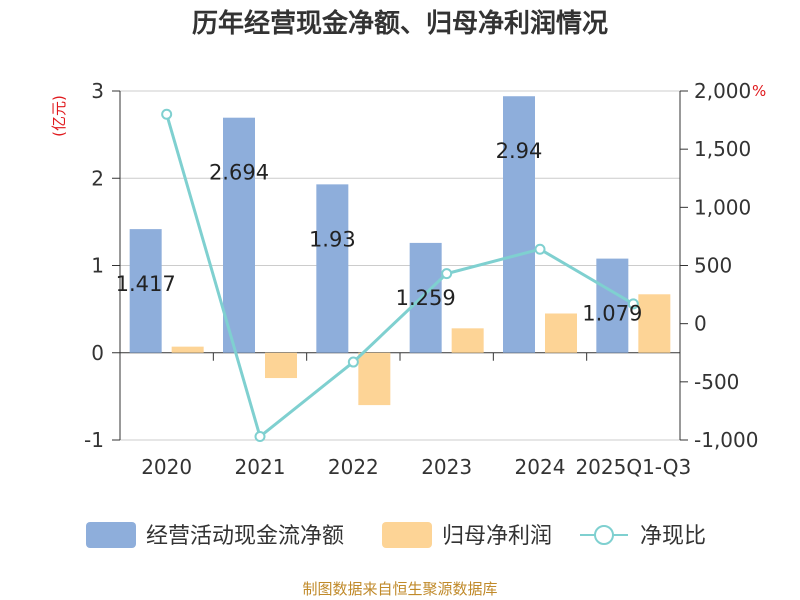  Describe the element at coordinates (633, 467) in the screenshot. I see `x-tick-label: 2025Q1-Q3` at that location.